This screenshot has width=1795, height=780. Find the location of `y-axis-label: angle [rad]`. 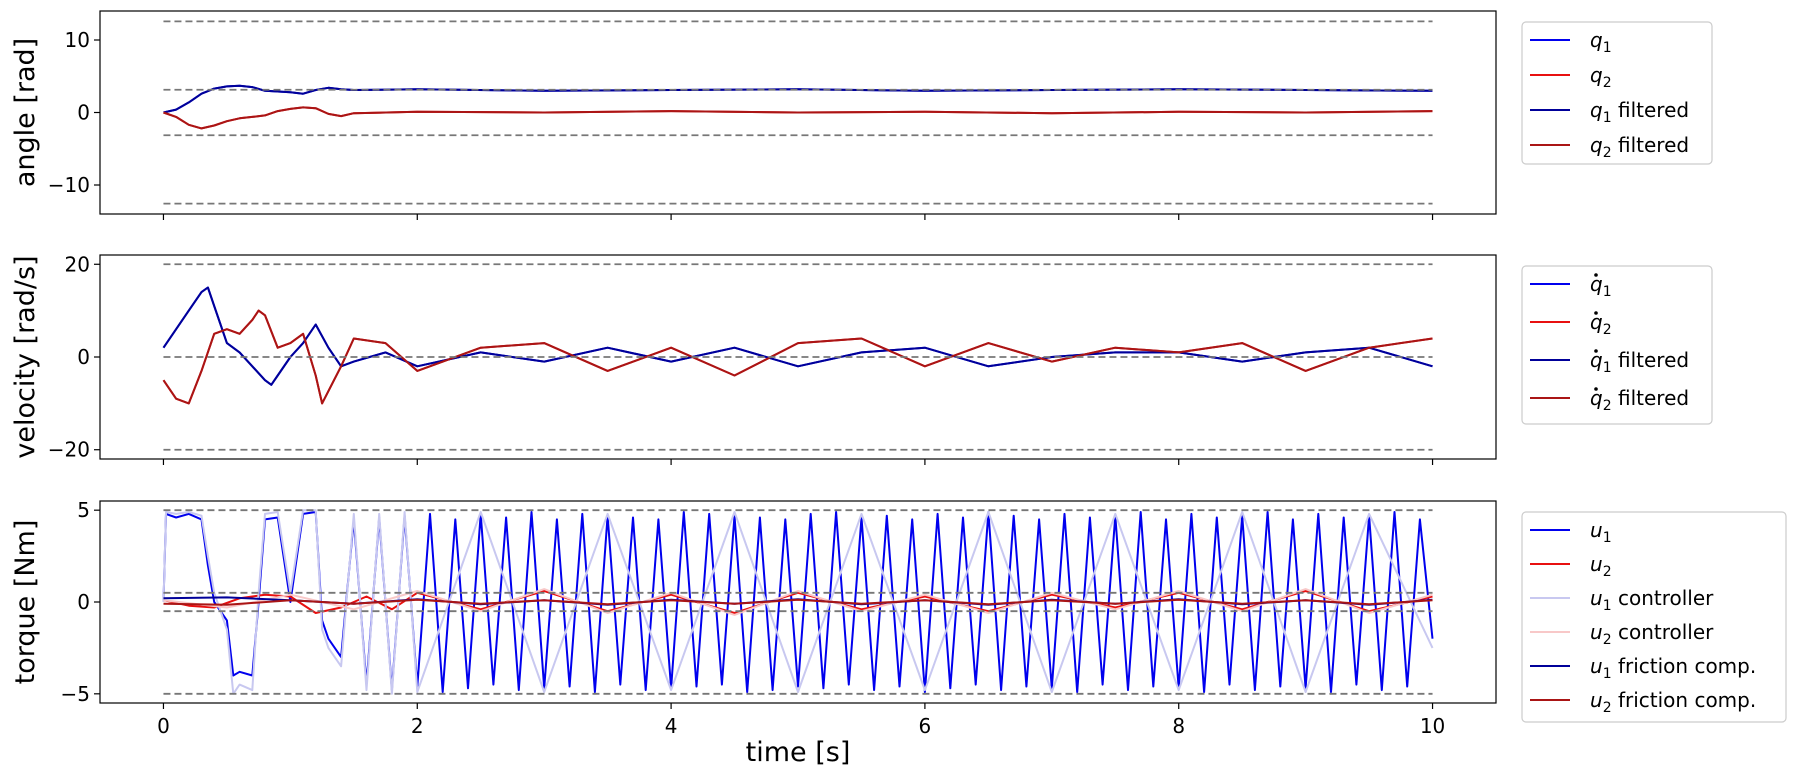

y-axis-label: angle [rad] is located at coordinates (25, 112).